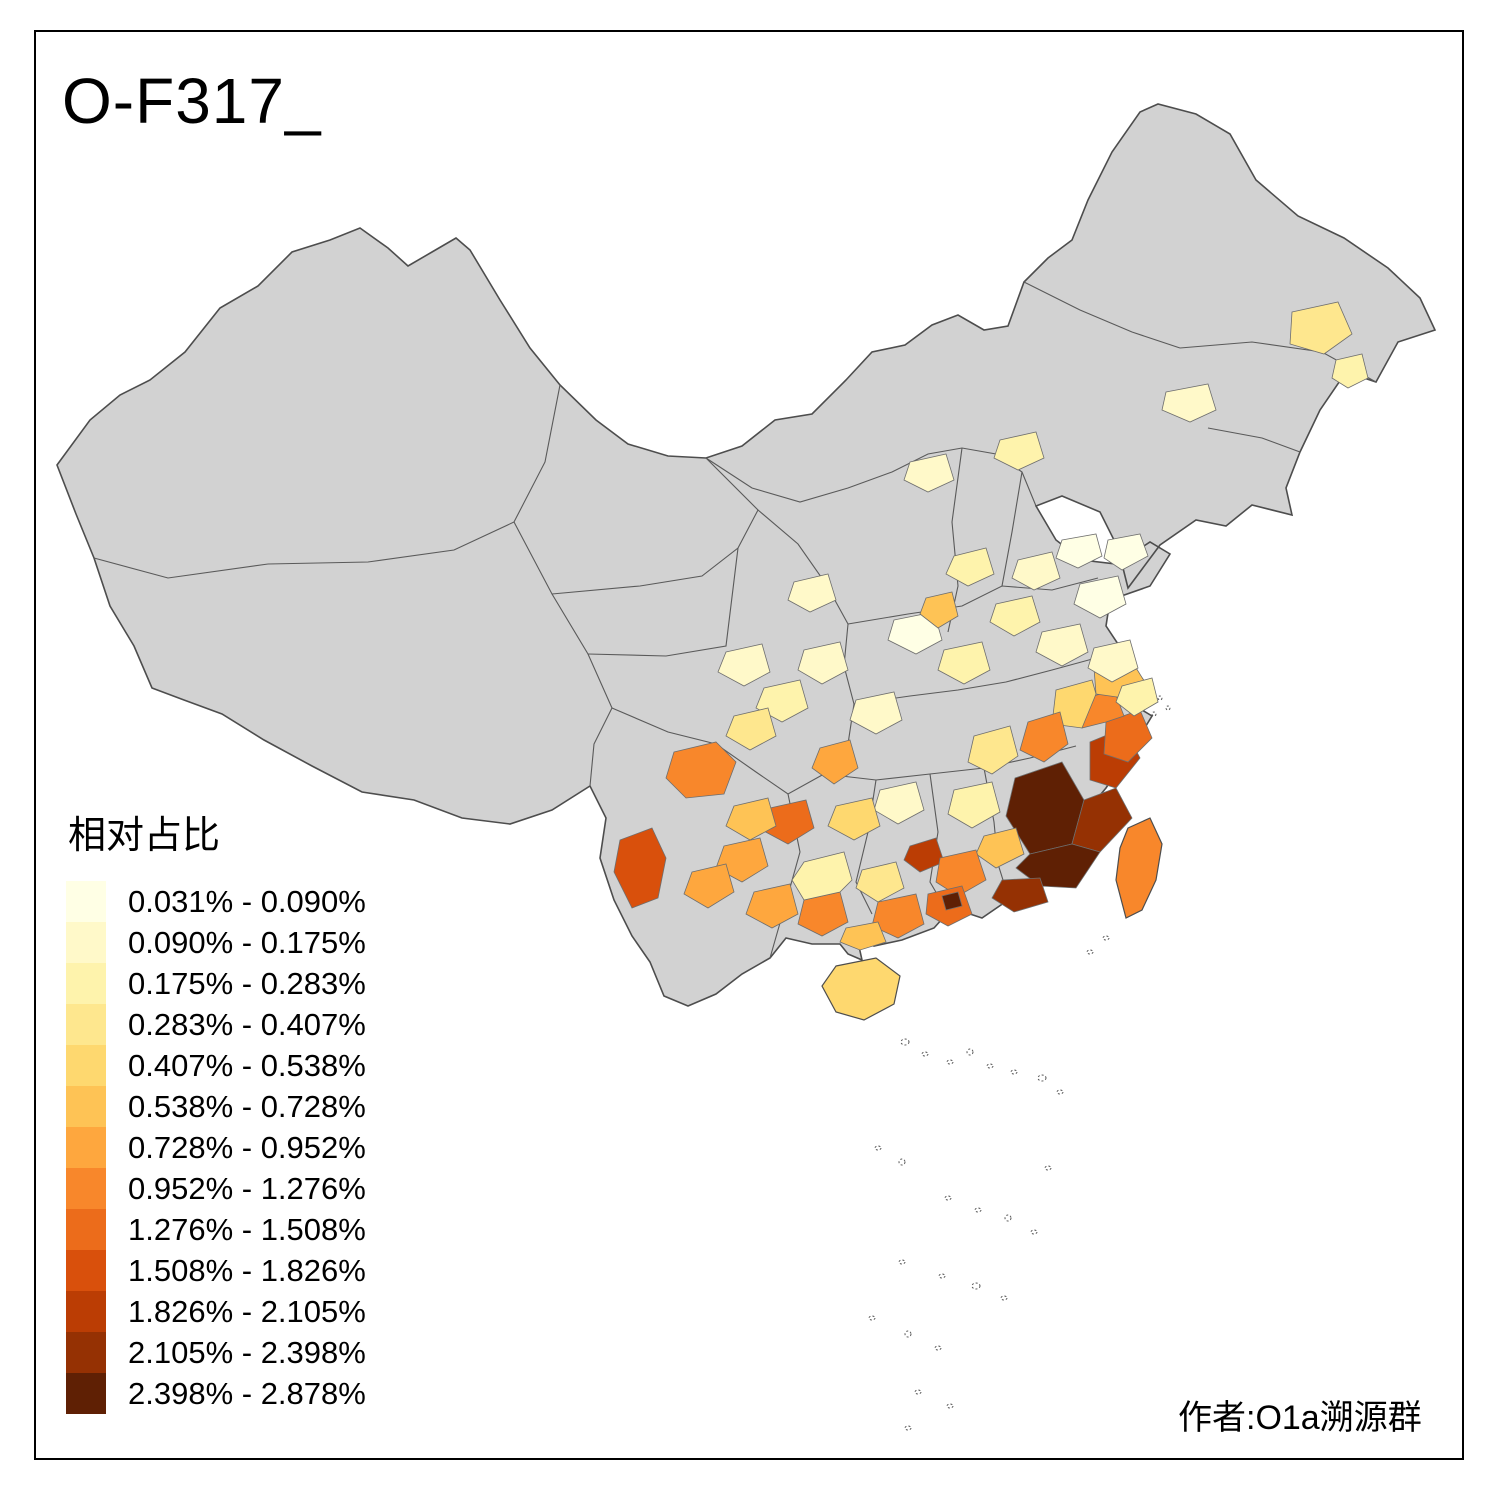 The image size is (1500, 1500). I want to click on legend-label: 2.398% - 2.878%, so click(247, 1393).